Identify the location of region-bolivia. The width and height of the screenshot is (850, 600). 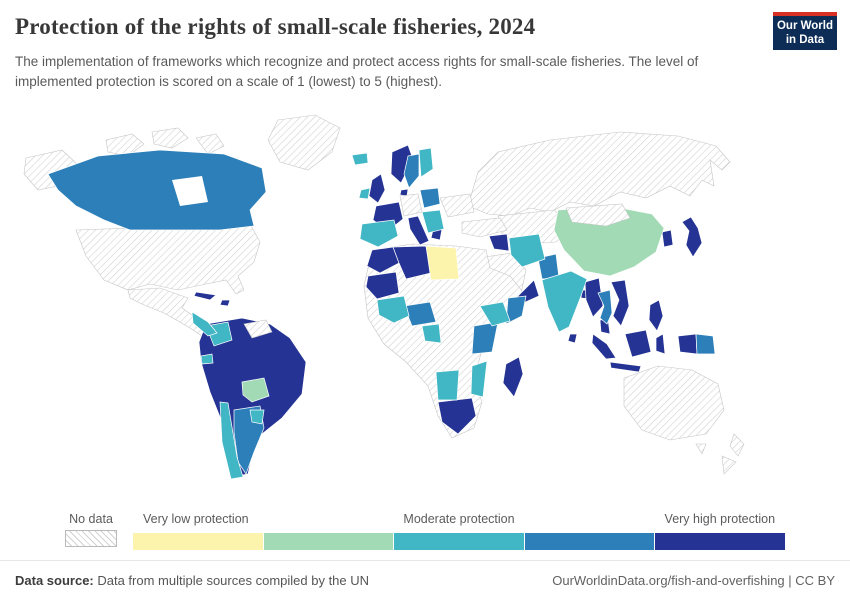
(255, 390).